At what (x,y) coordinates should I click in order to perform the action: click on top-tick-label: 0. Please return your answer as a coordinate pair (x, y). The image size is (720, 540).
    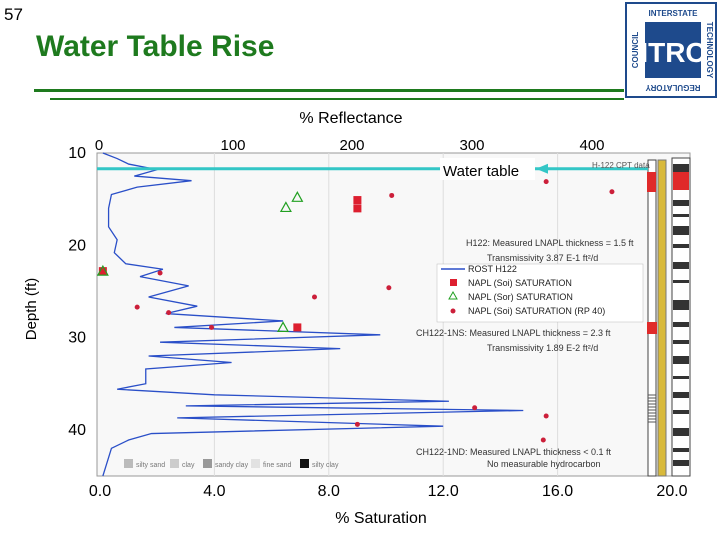
    Looking at the image, I should click on (99, 145).